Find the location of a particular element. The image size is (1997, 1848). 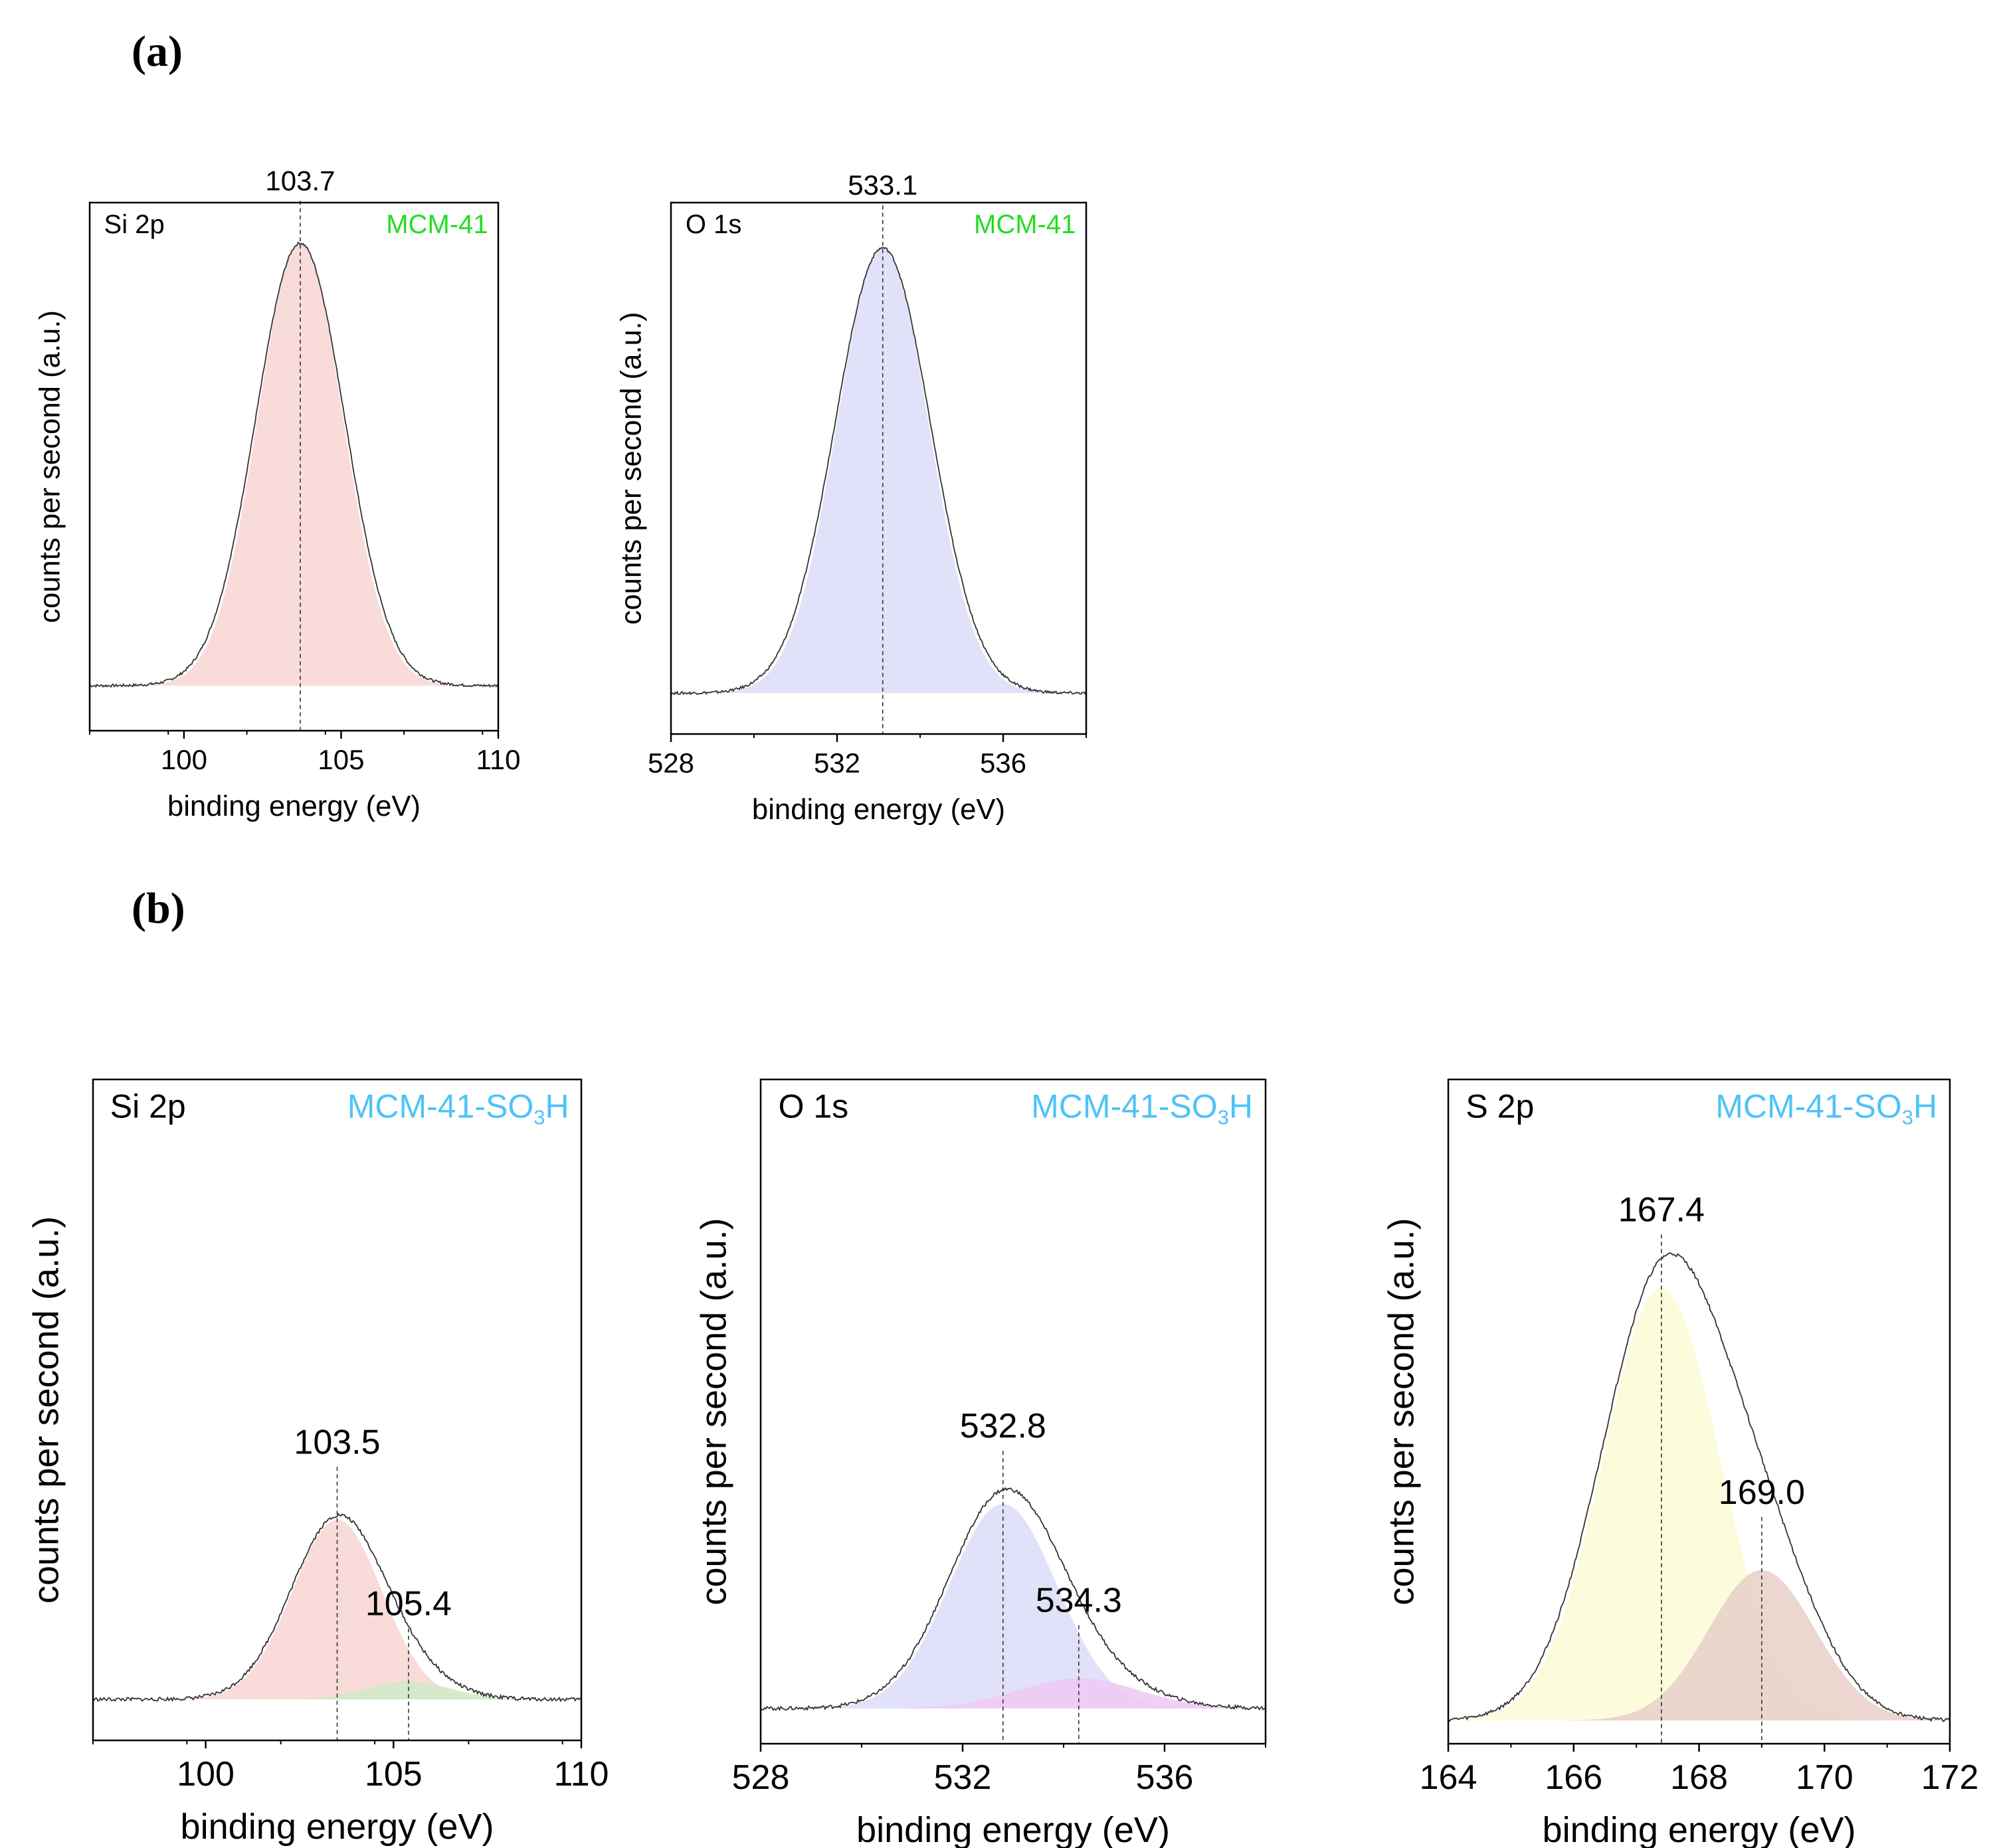

envelope-line-b-o is located at coordinates (1013, 1599).